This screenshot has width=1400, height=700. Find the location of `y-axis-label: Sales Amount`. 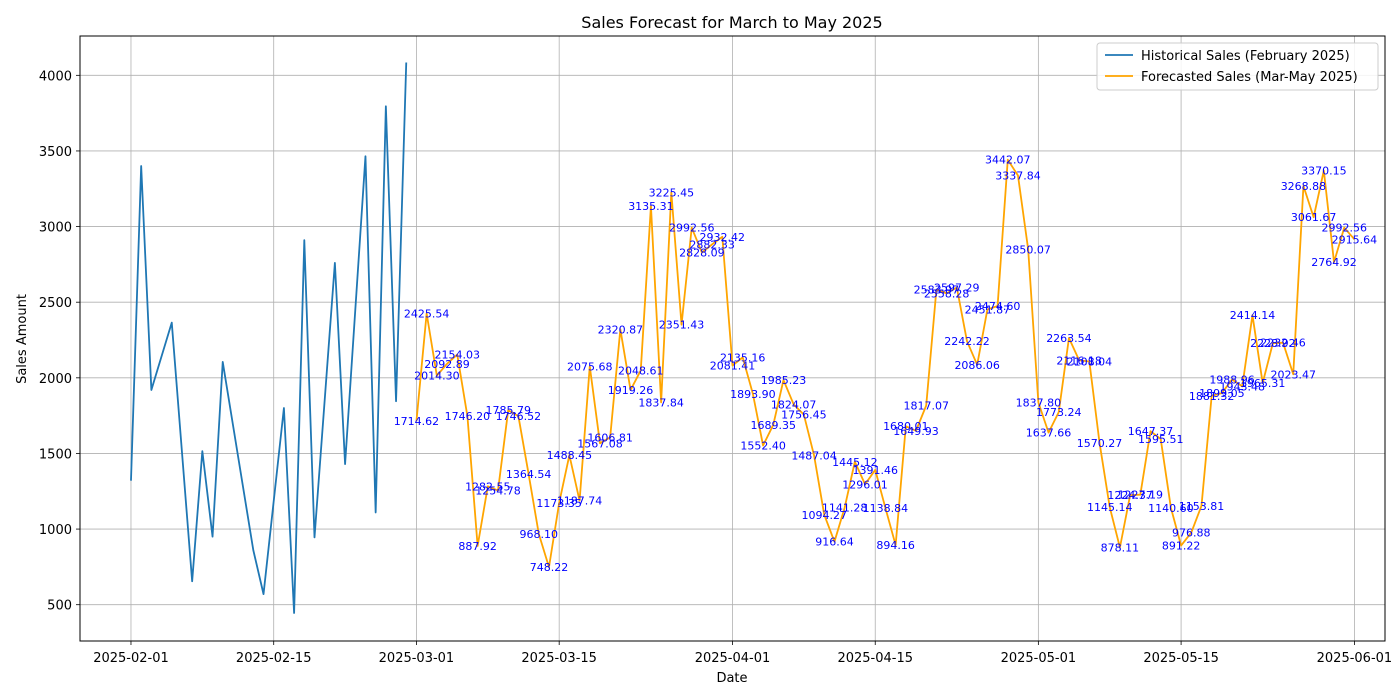

y-axis-label: Sales Amount is located at coordinates (22, 339).